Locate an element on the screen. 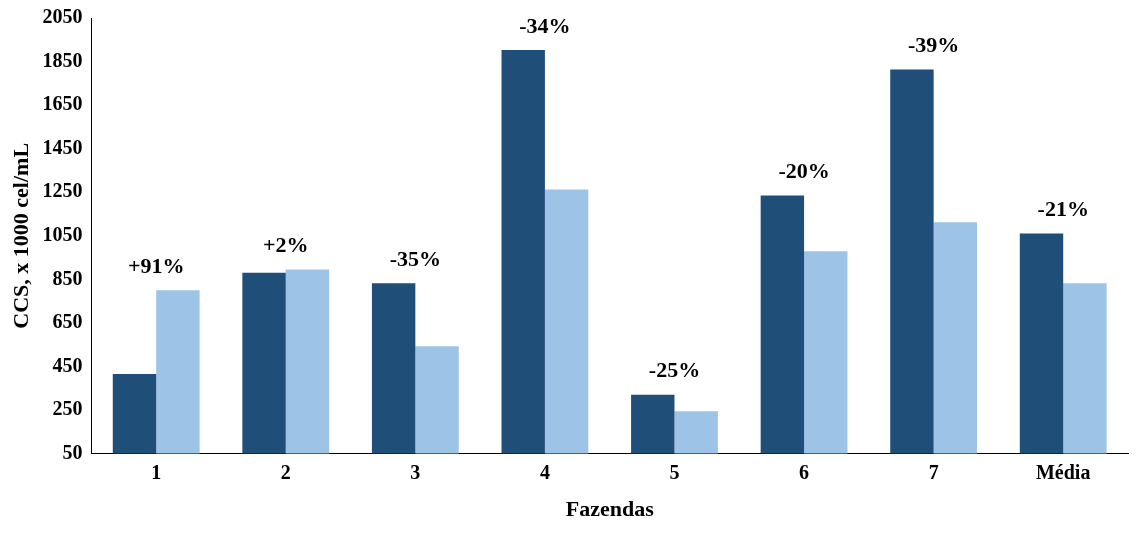 This screenshot has height=533, width=1143. y-tick-label: 1450 is located at coordinates (62, 146).